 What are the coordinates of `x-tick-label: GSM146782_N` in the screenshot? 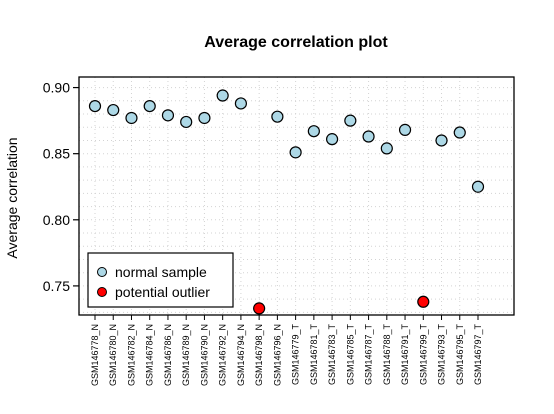 It's located at (131, 355).